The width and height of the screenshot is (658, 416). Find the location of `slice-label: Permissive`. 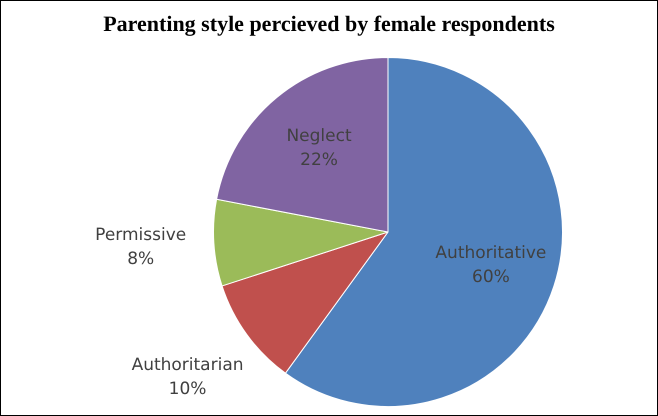

slice-label: Permissive is located at coordinates (140, 234).